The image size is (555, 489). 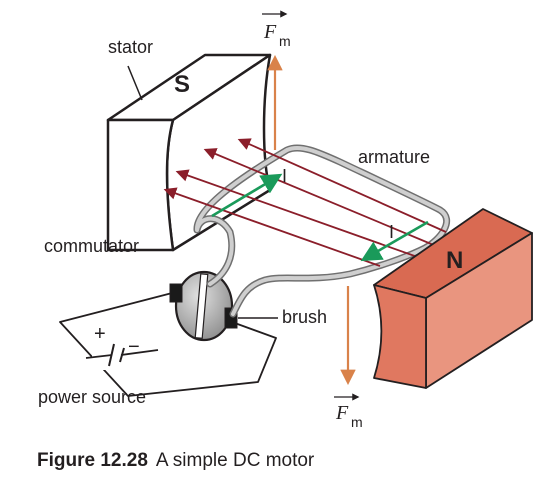 I want to click on circuit-wire, so click(x=168, y=344).